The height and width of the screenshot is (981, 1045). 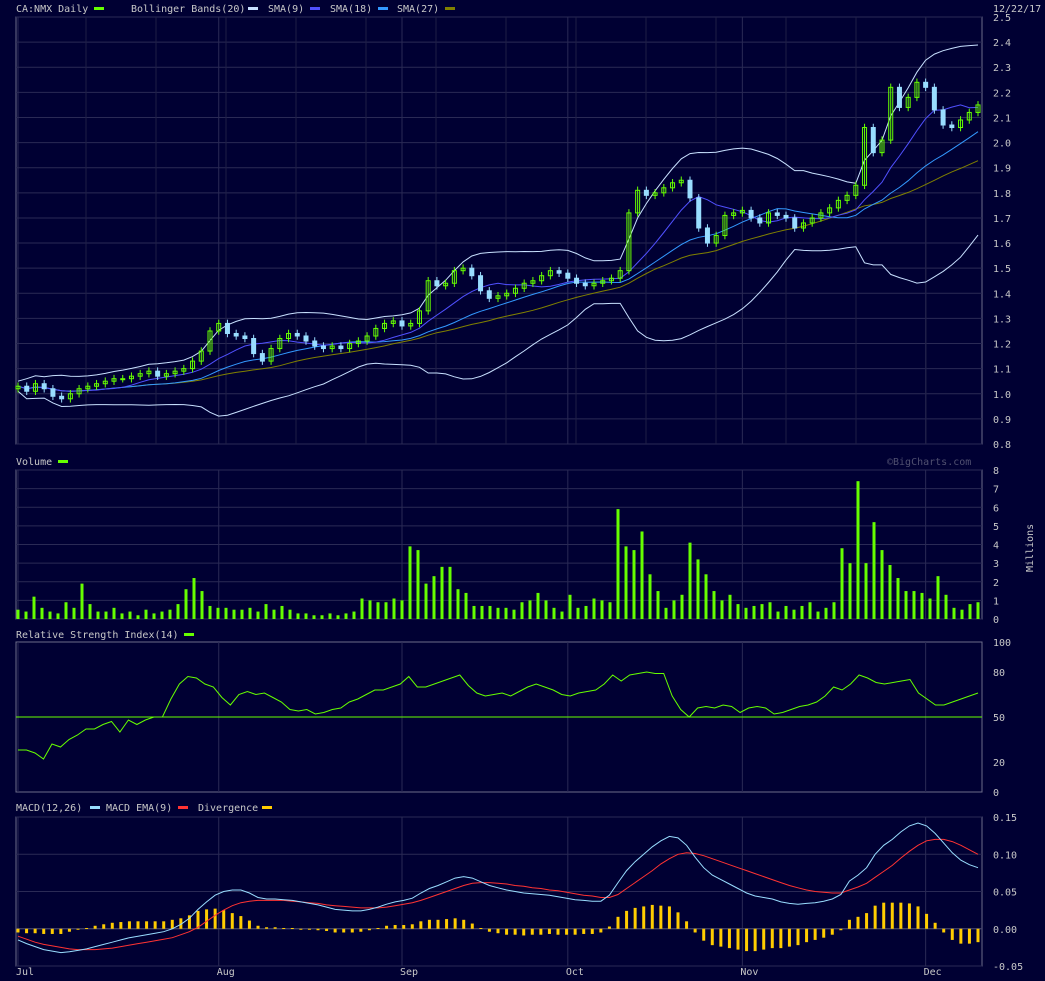 What do you see at coordinates (383, 8) in the screenshot?
I see `legend-sma18-swatch` at bounding box center [383, 8].